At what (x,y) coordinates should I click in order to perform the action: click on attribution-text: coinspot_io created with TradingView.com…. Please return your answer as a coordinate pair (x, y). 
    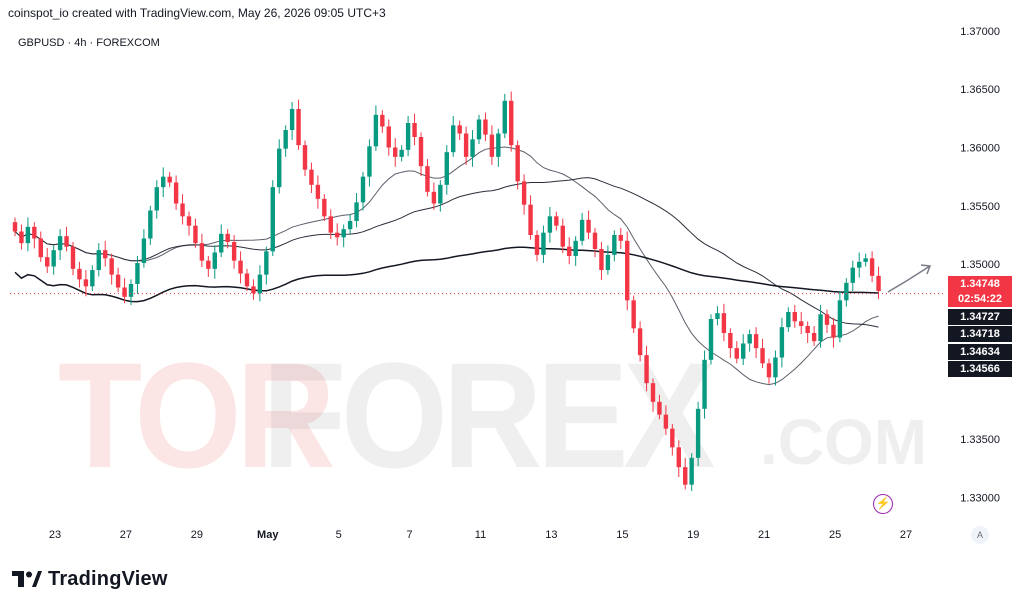
    Looking at the image, I should click on (197, 13).